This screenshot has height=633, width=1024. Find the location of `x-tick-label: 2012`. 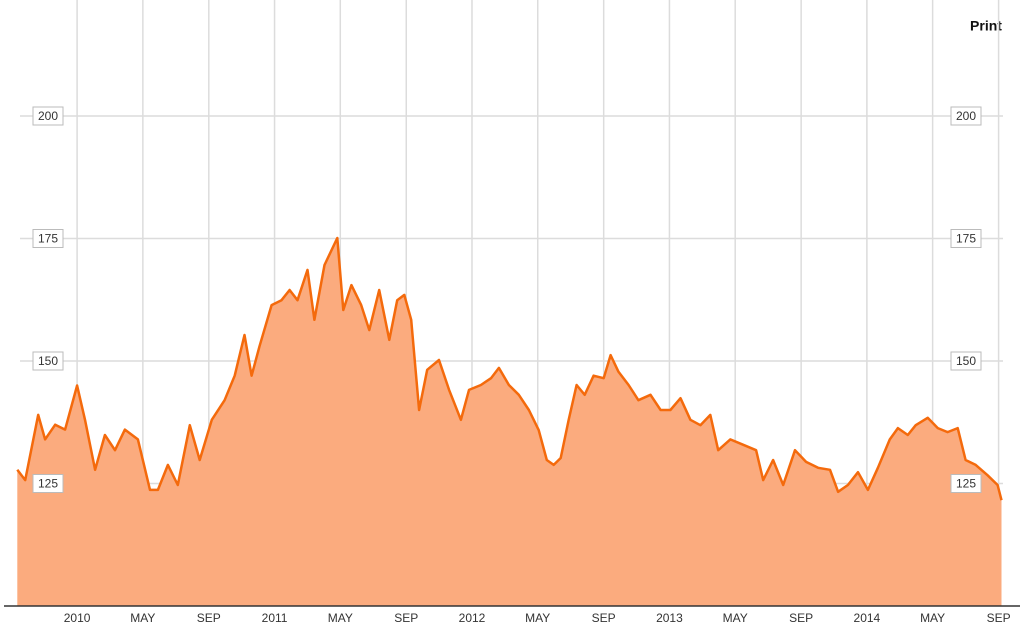

x-tick-label: 2012 is located at coordinates (472, 618).